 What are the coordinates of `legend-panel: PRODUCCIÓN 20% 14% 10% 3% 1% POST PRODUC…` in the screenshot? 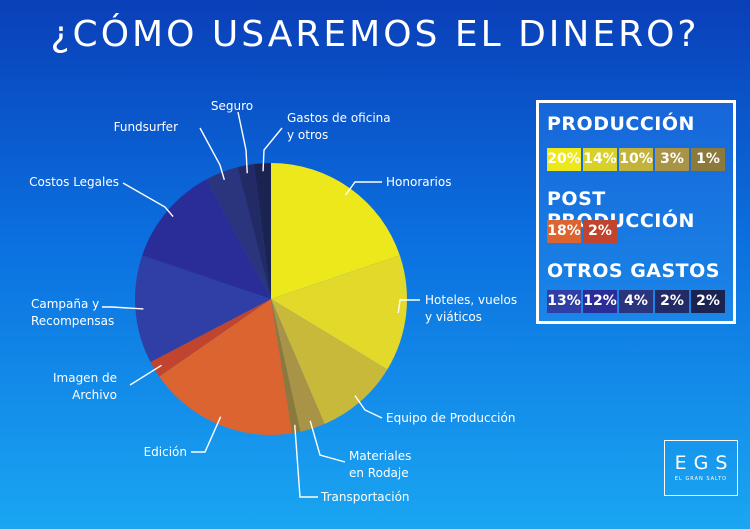 It's located at (636, 212).